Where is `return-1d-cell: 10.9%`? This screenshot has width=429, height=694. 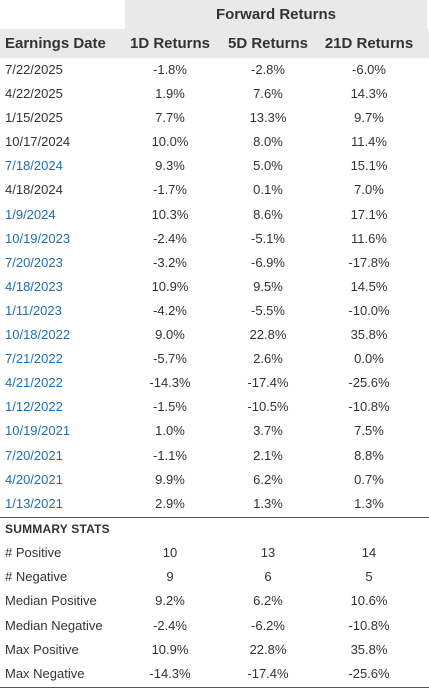
return-1d-cell: 10.9% is located at coordinates (170, 286).